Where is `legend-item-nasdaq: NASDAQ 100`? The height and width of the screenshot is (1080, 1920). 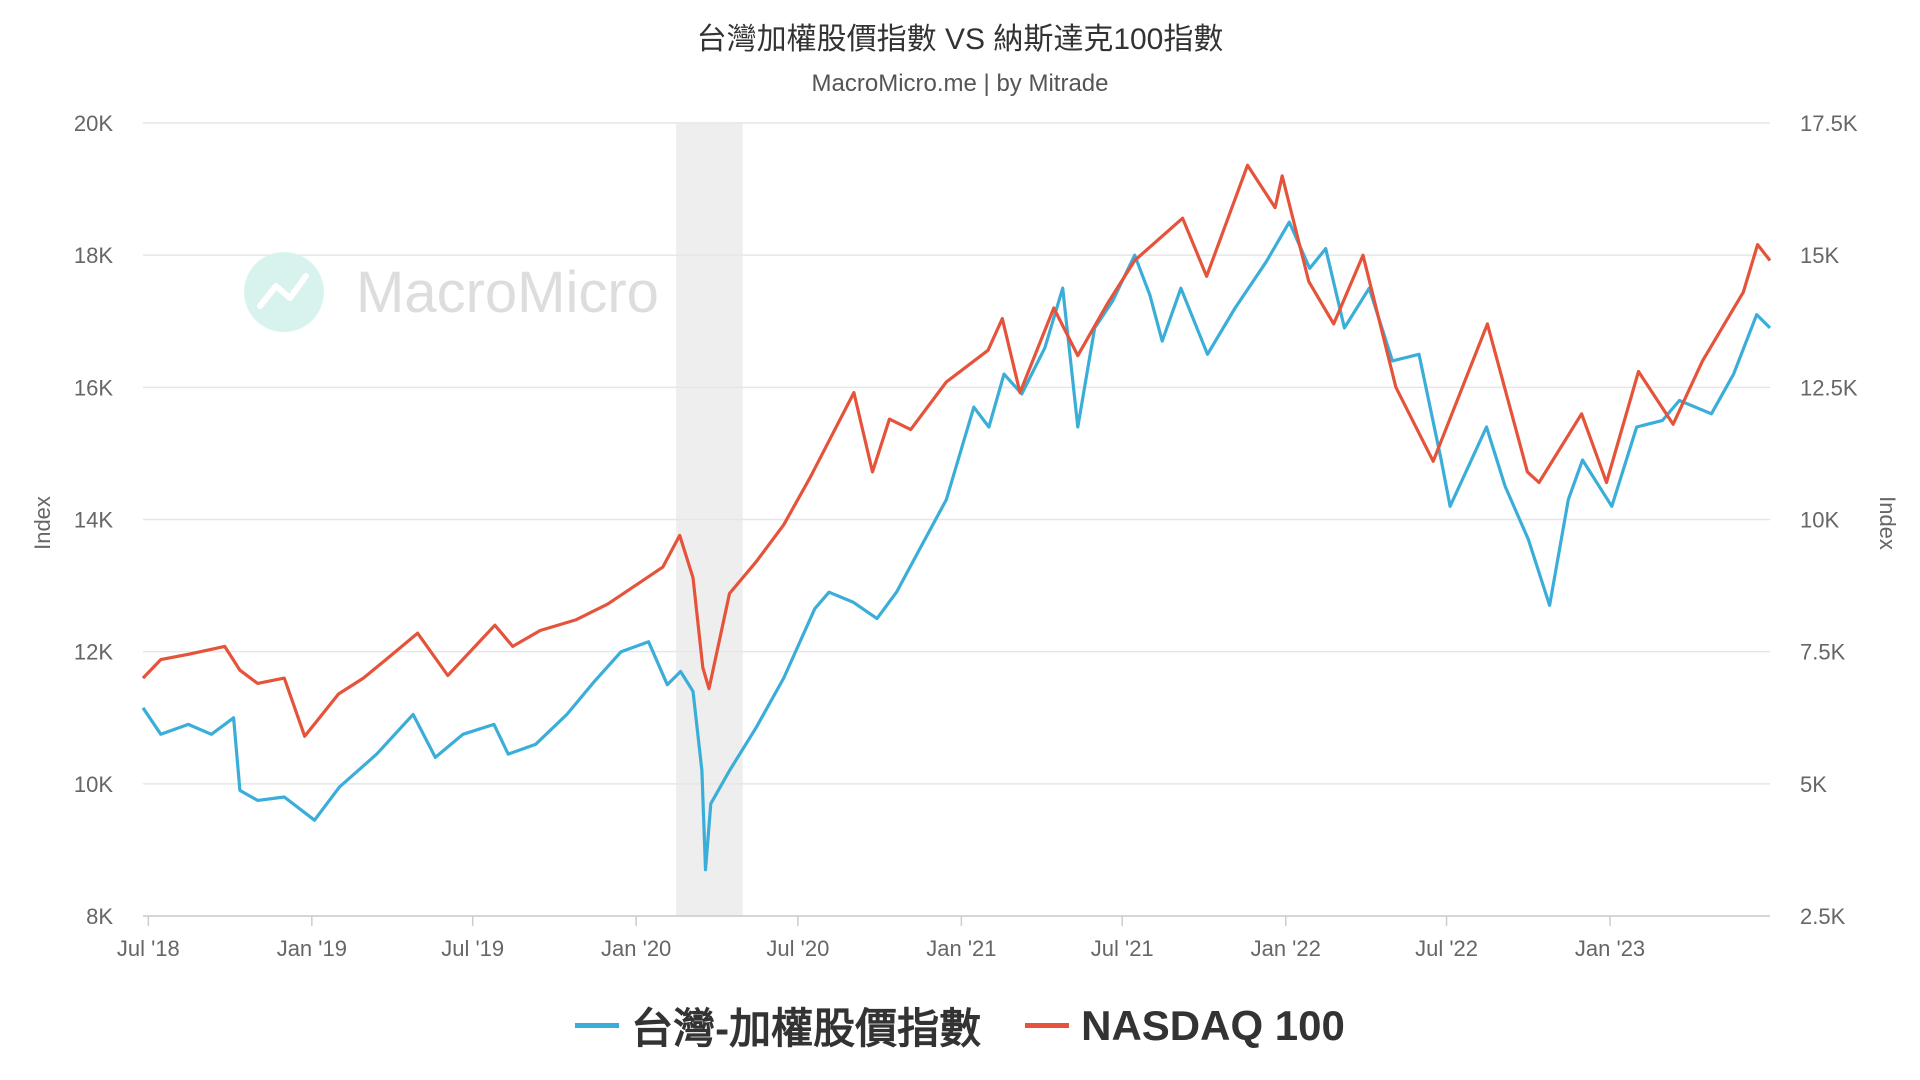 legend-item-nasdaq: NASDAQ 100 is located at coordinates (1185, 1026).